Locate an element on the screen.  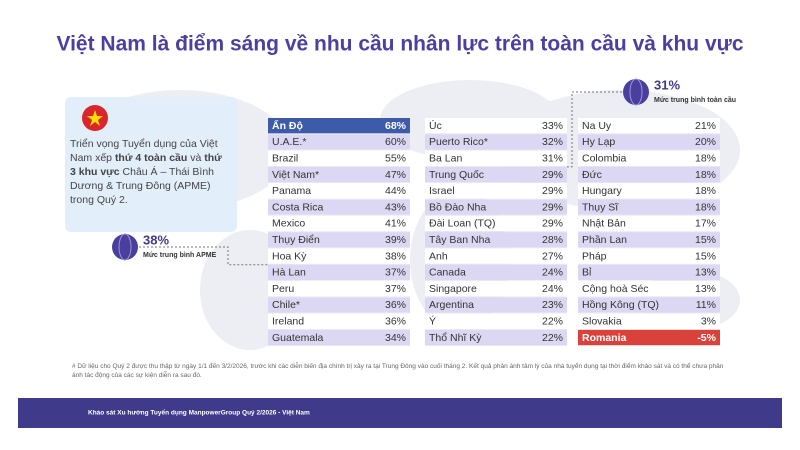
country-label: U.A.E.* is located at coordinates (289, 142).